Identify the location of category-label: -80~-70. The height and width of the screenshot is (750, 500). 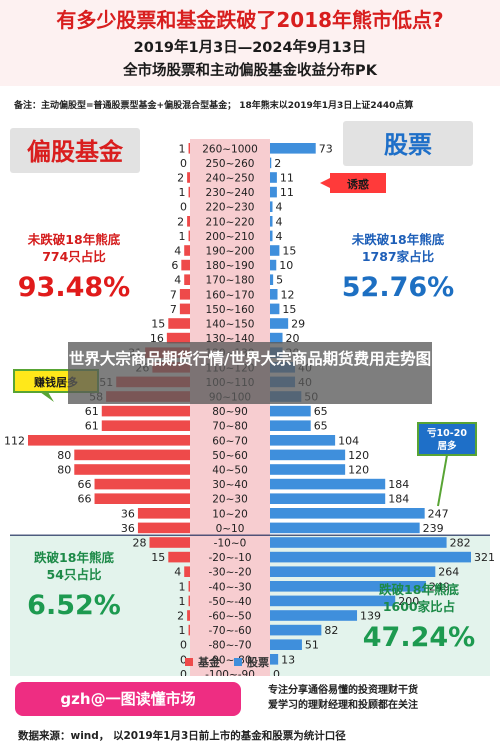
(229, 646).